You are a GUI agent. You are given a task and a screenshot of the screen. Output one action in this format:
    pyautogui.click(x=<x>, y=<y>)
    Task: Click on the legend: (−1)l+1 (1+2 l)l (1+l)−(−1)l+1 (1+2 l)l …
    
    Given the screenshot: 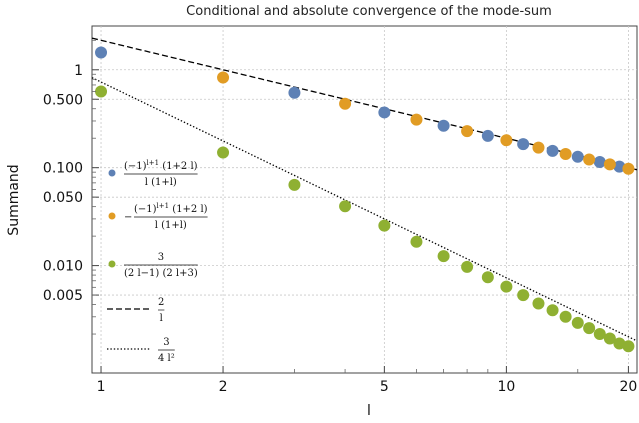 What is the action you would take?
    pyautogui.click(x=157, y=261)
    